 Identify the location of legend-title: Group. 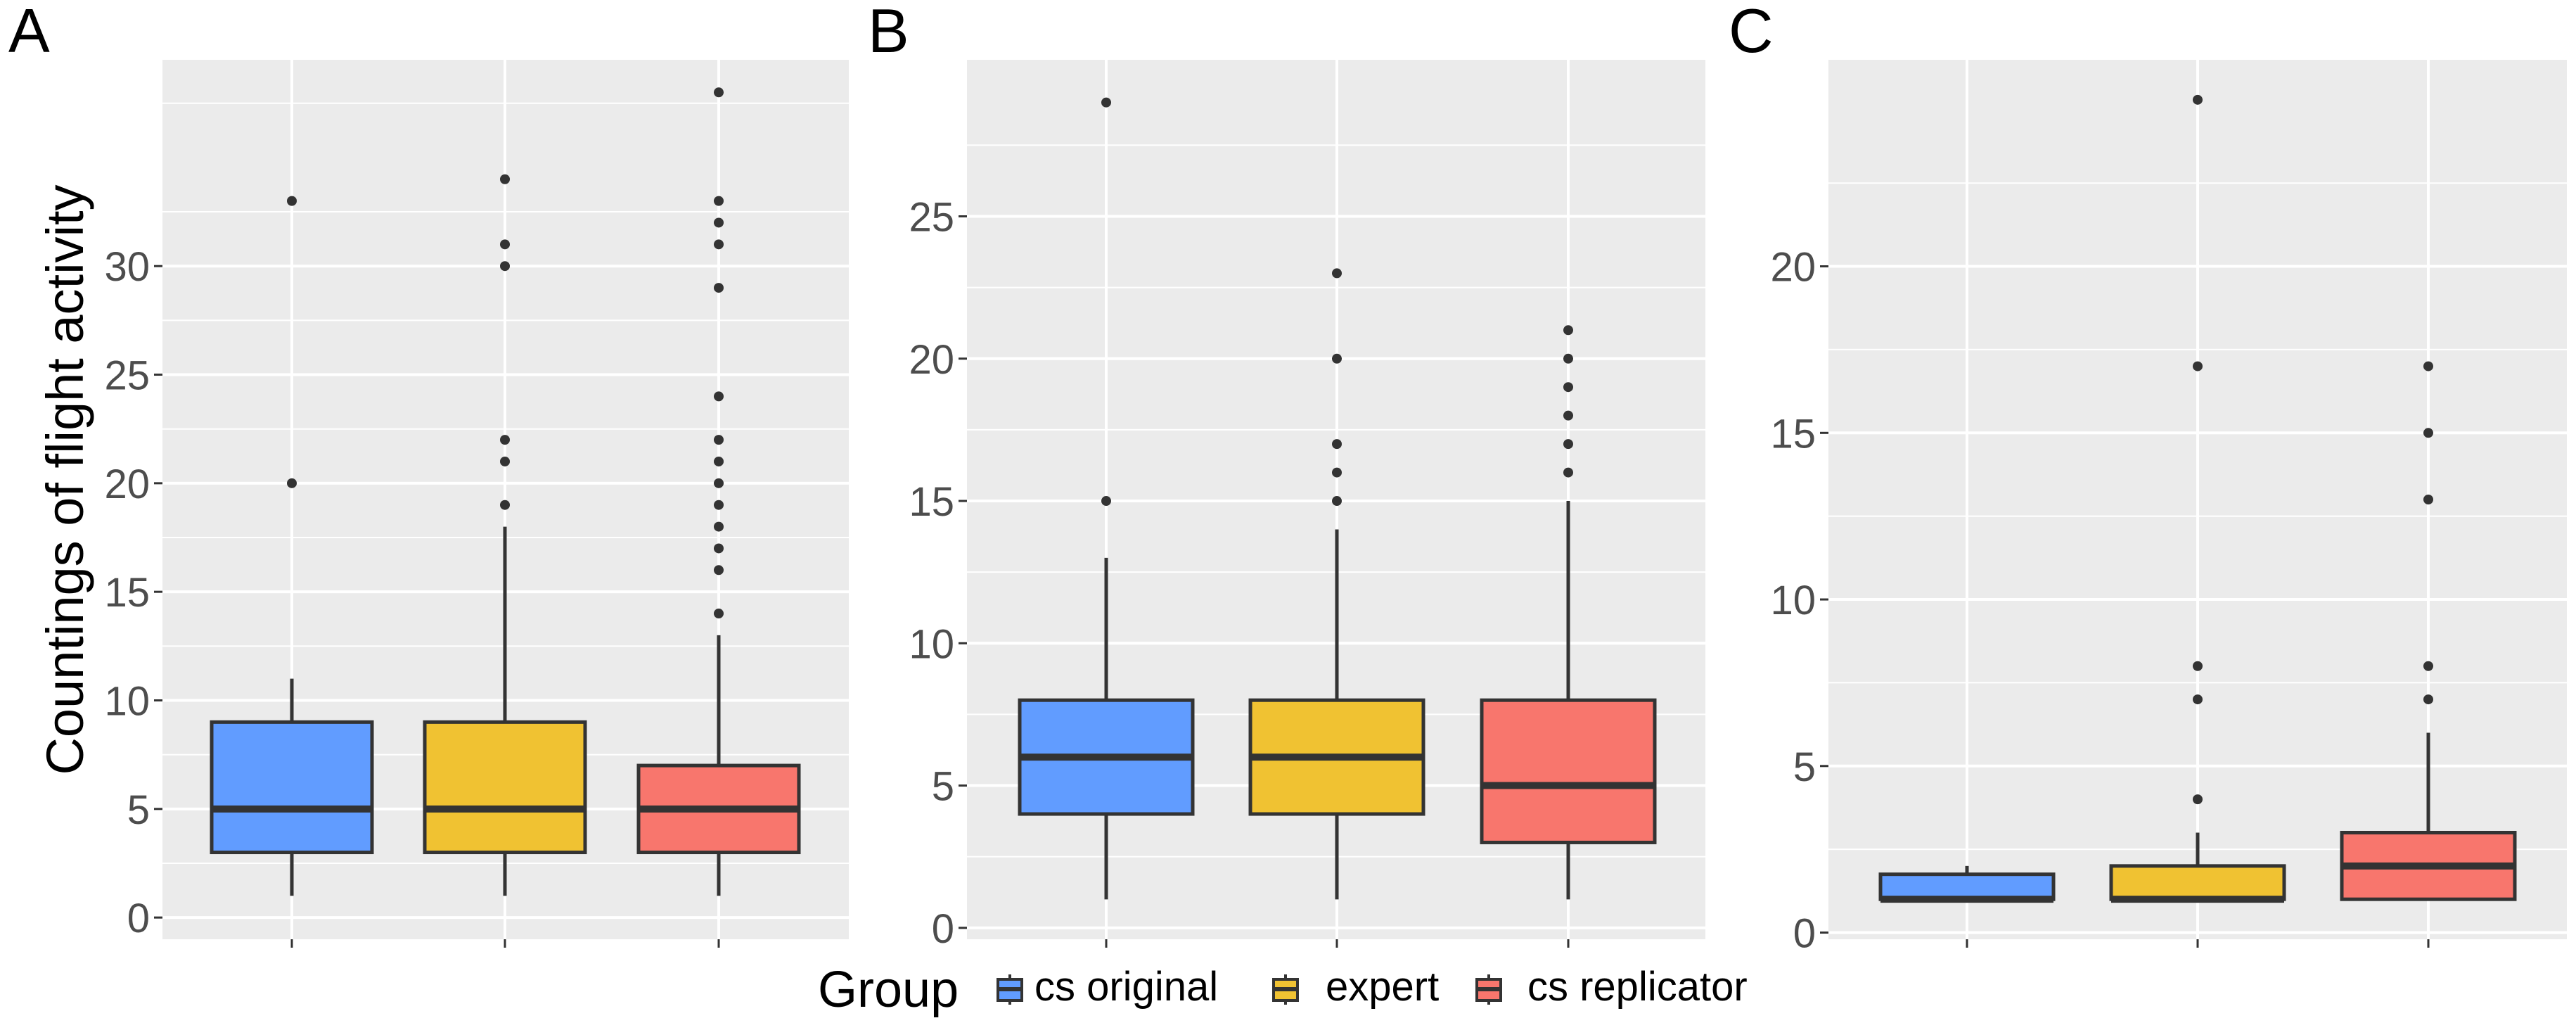
(888, 990).